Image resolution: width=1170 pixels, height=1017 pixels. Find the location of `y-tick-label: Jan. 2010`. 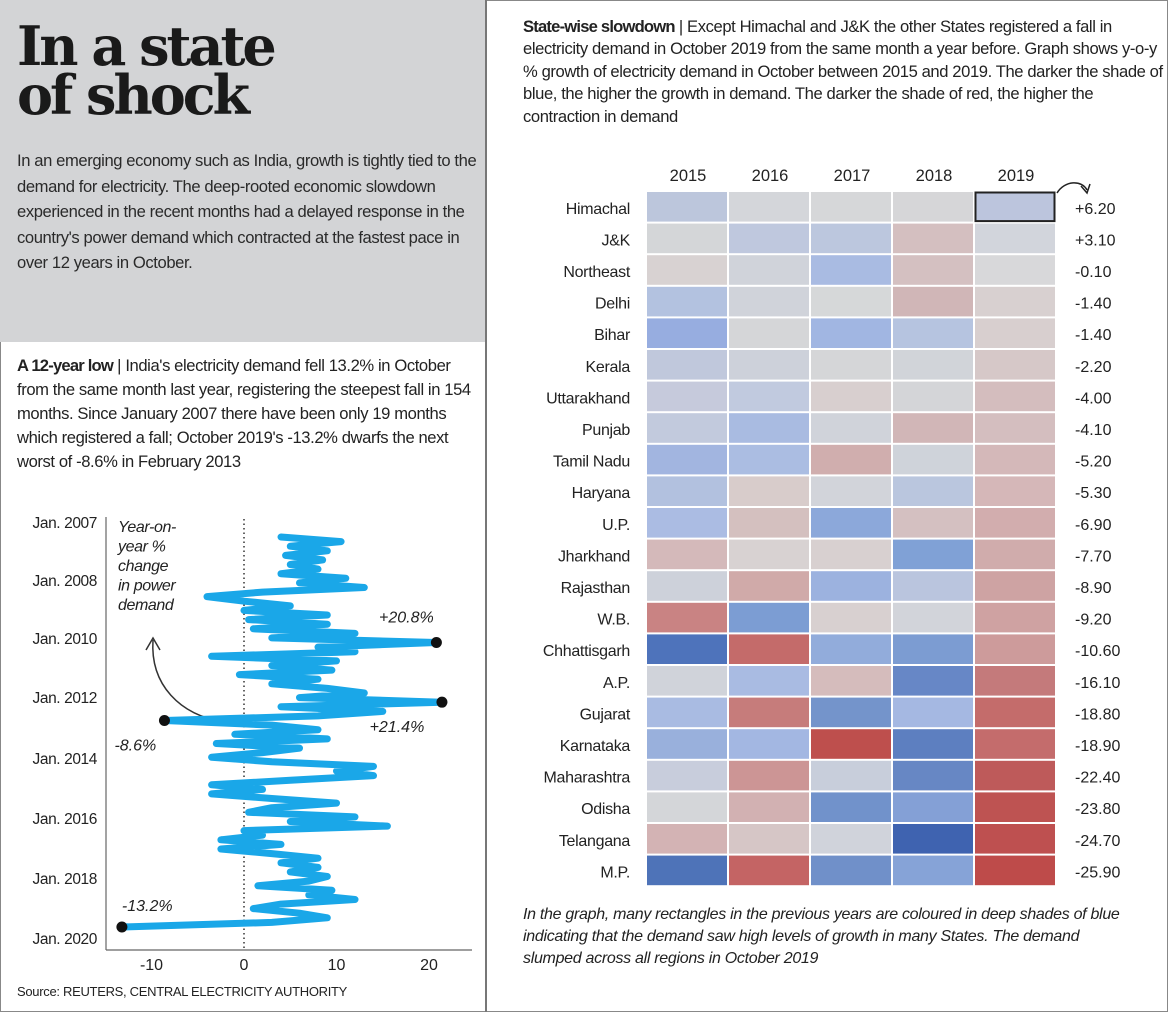

y-tick-label: Jan. 2010 is located at coordinates (65, 639).